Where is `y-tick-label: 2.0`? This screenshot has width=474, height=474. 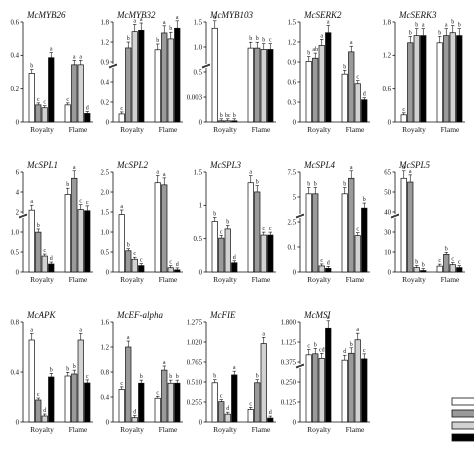
y-tick-label: 2.0 is located at coordinates (105, 192).